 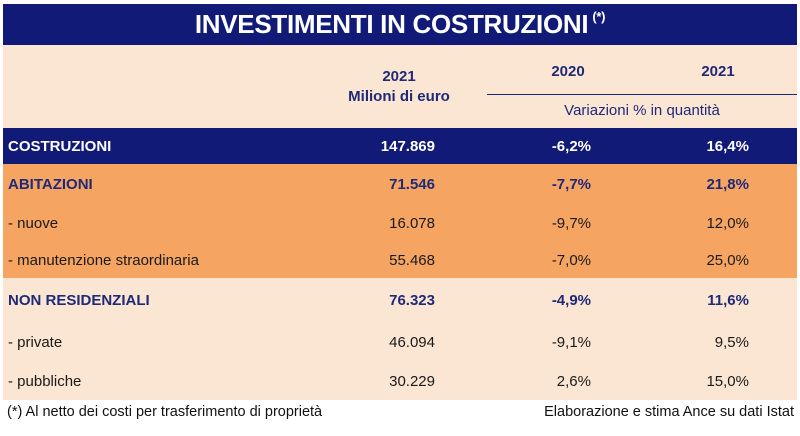 What do you see at coordinates (571, 260) in the screenshot?
I see `var-2020: -7,0%` at bounding box center [571, 260].